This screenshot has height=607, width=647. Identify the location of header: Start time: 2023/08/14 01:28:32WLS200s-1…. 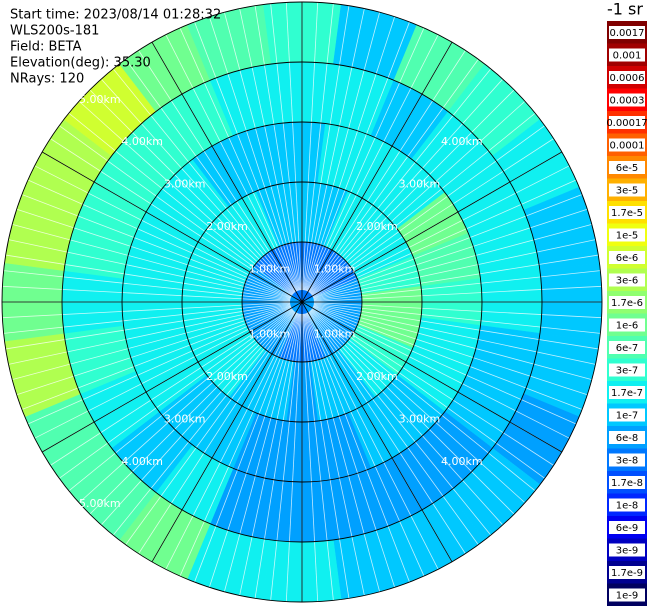
(115, 47).